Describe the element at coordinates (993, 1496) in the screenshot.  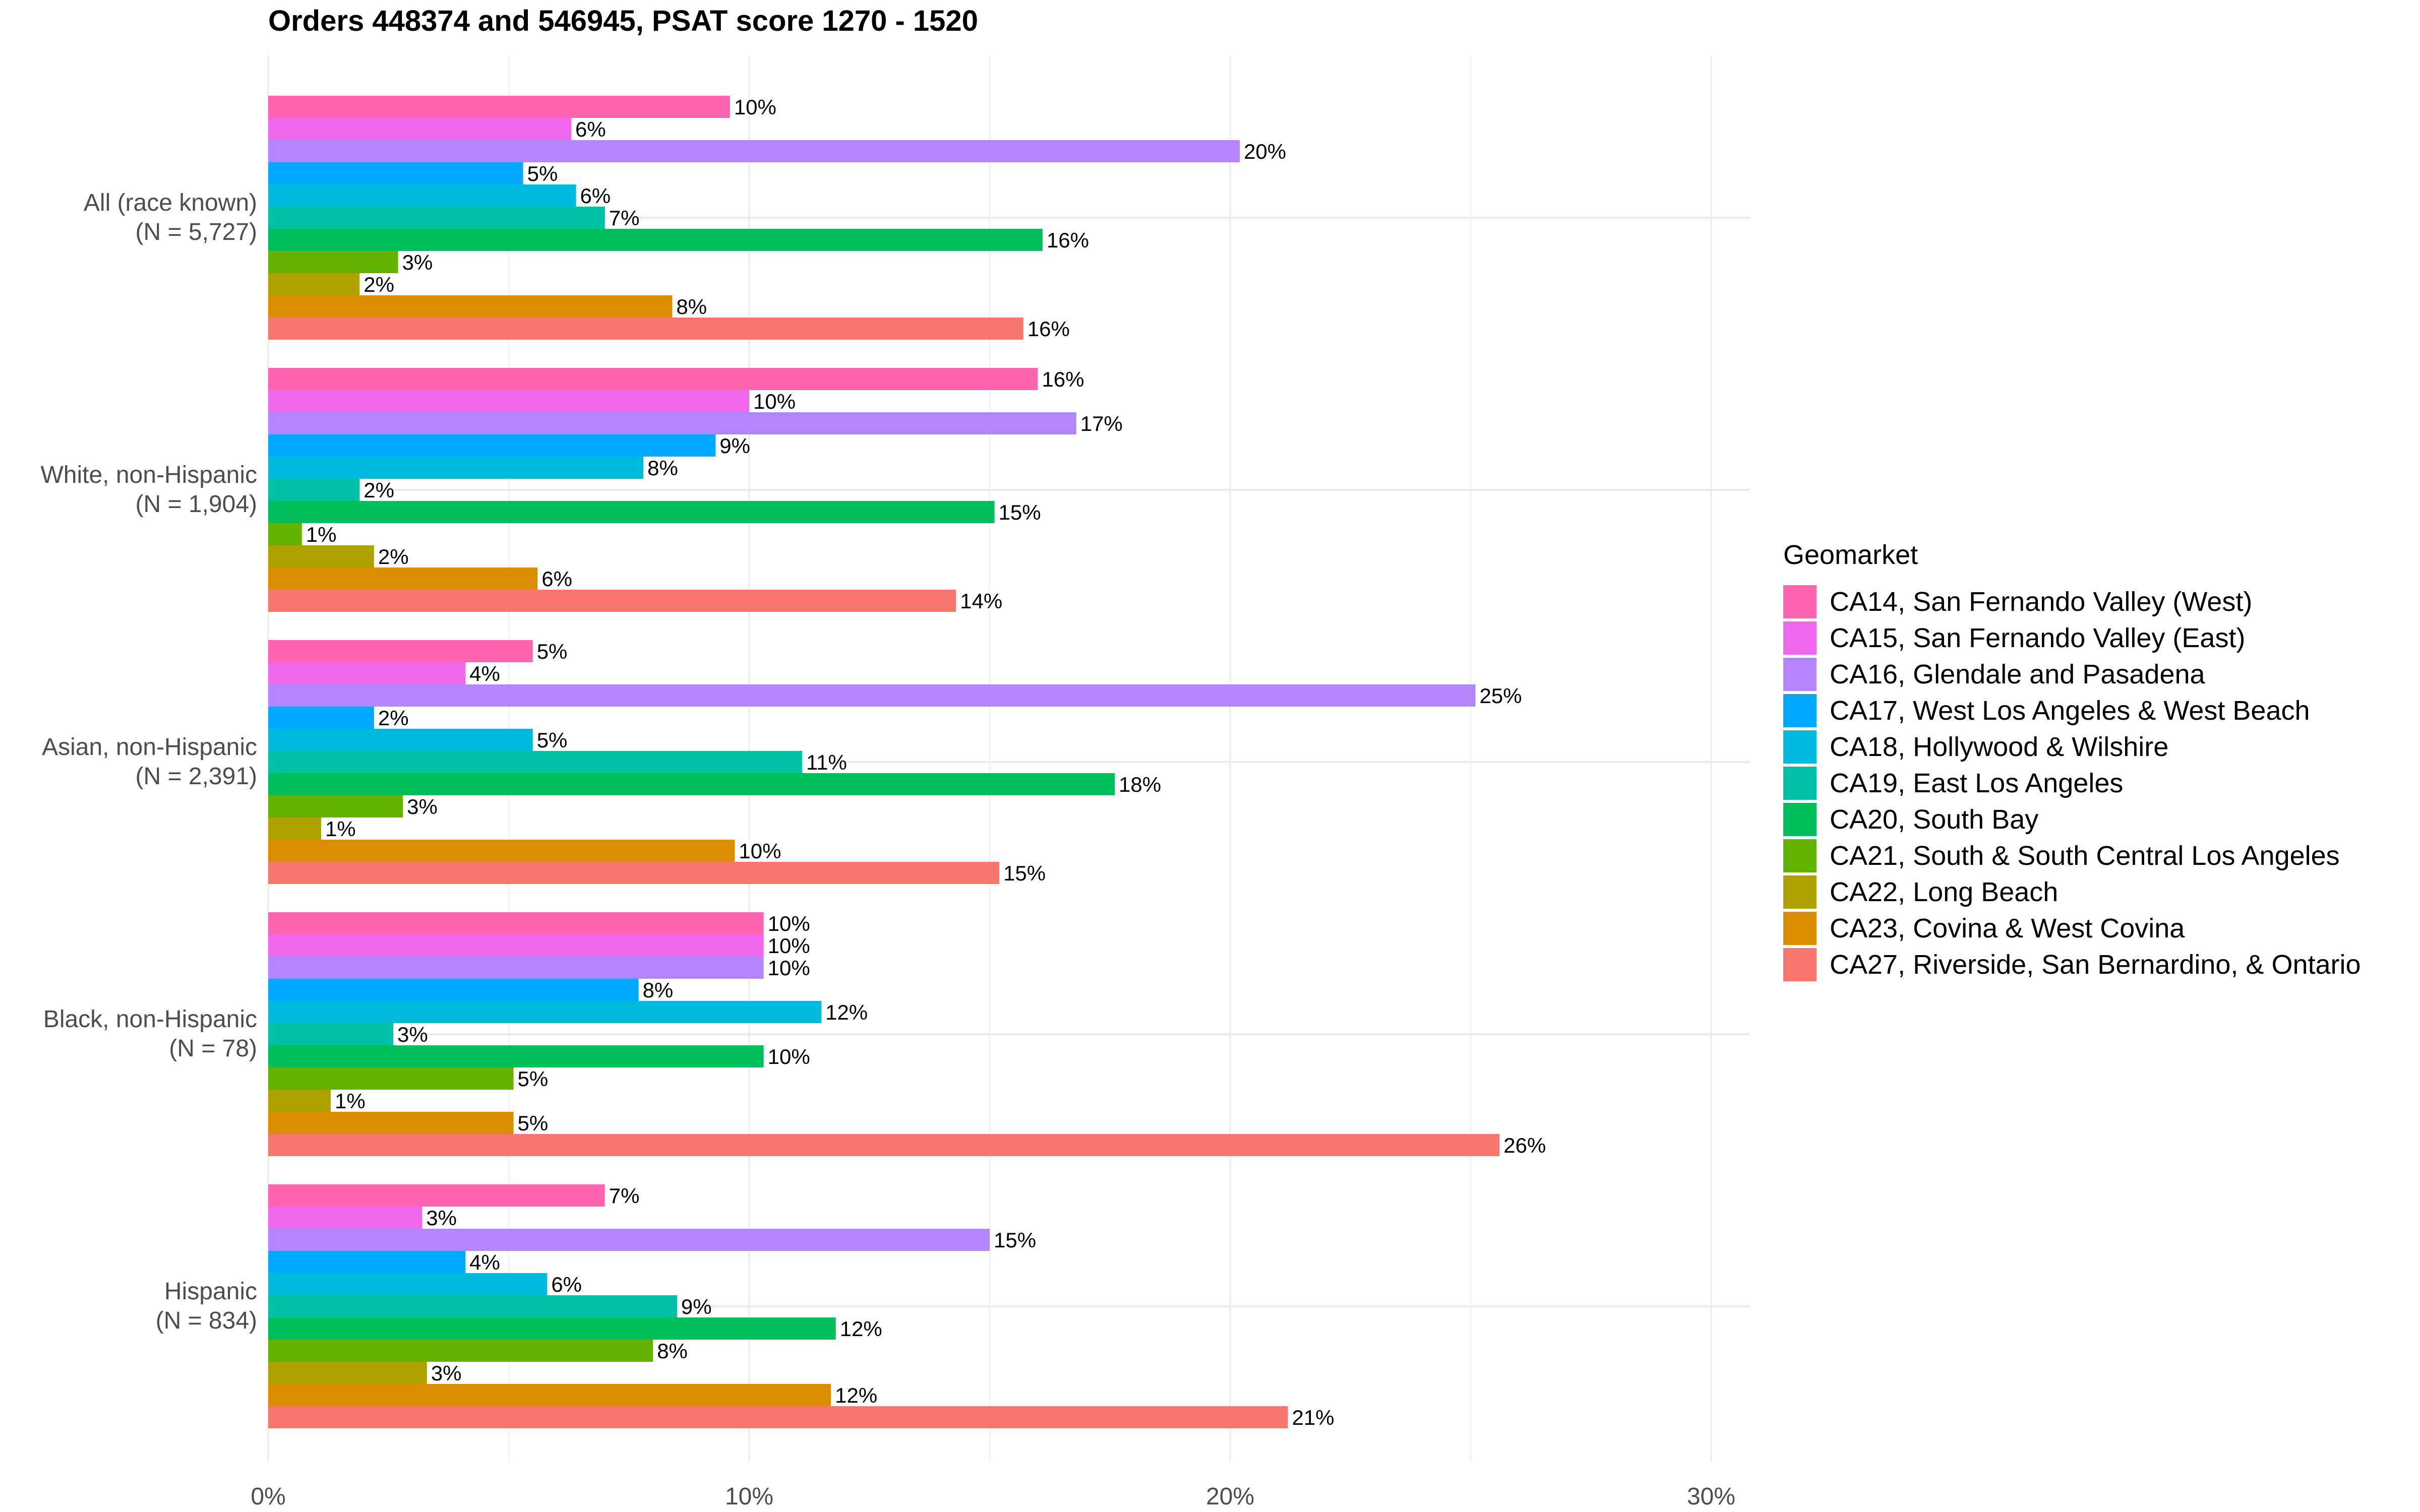
I see `x-axis-tick-labels: 0% 10% 20% 30%` at that location.